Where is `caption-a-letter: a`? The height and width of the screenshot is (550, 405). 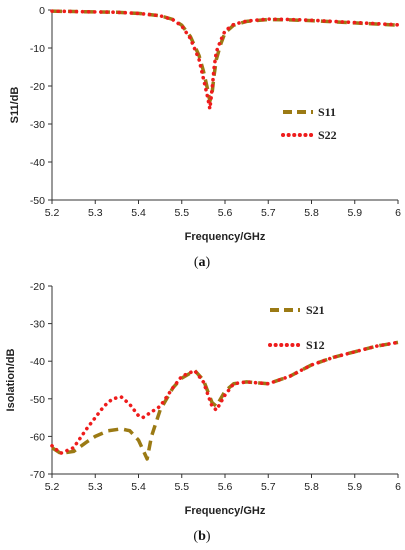 caption-a-letter: a is located at coordinates (202, 262).